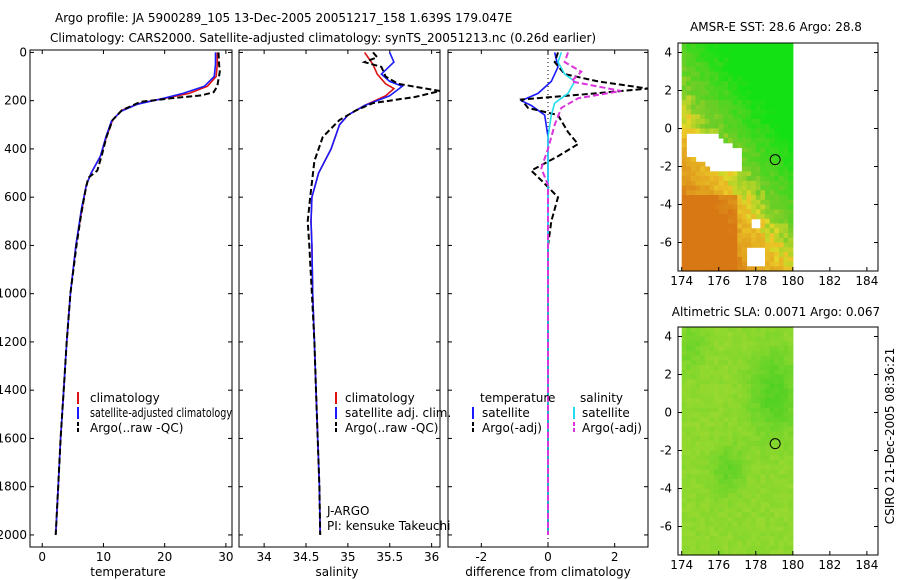  Describe the element at coordinates (829, 565) in the screenshot. I see `map-xtick-label: 182` at that location.